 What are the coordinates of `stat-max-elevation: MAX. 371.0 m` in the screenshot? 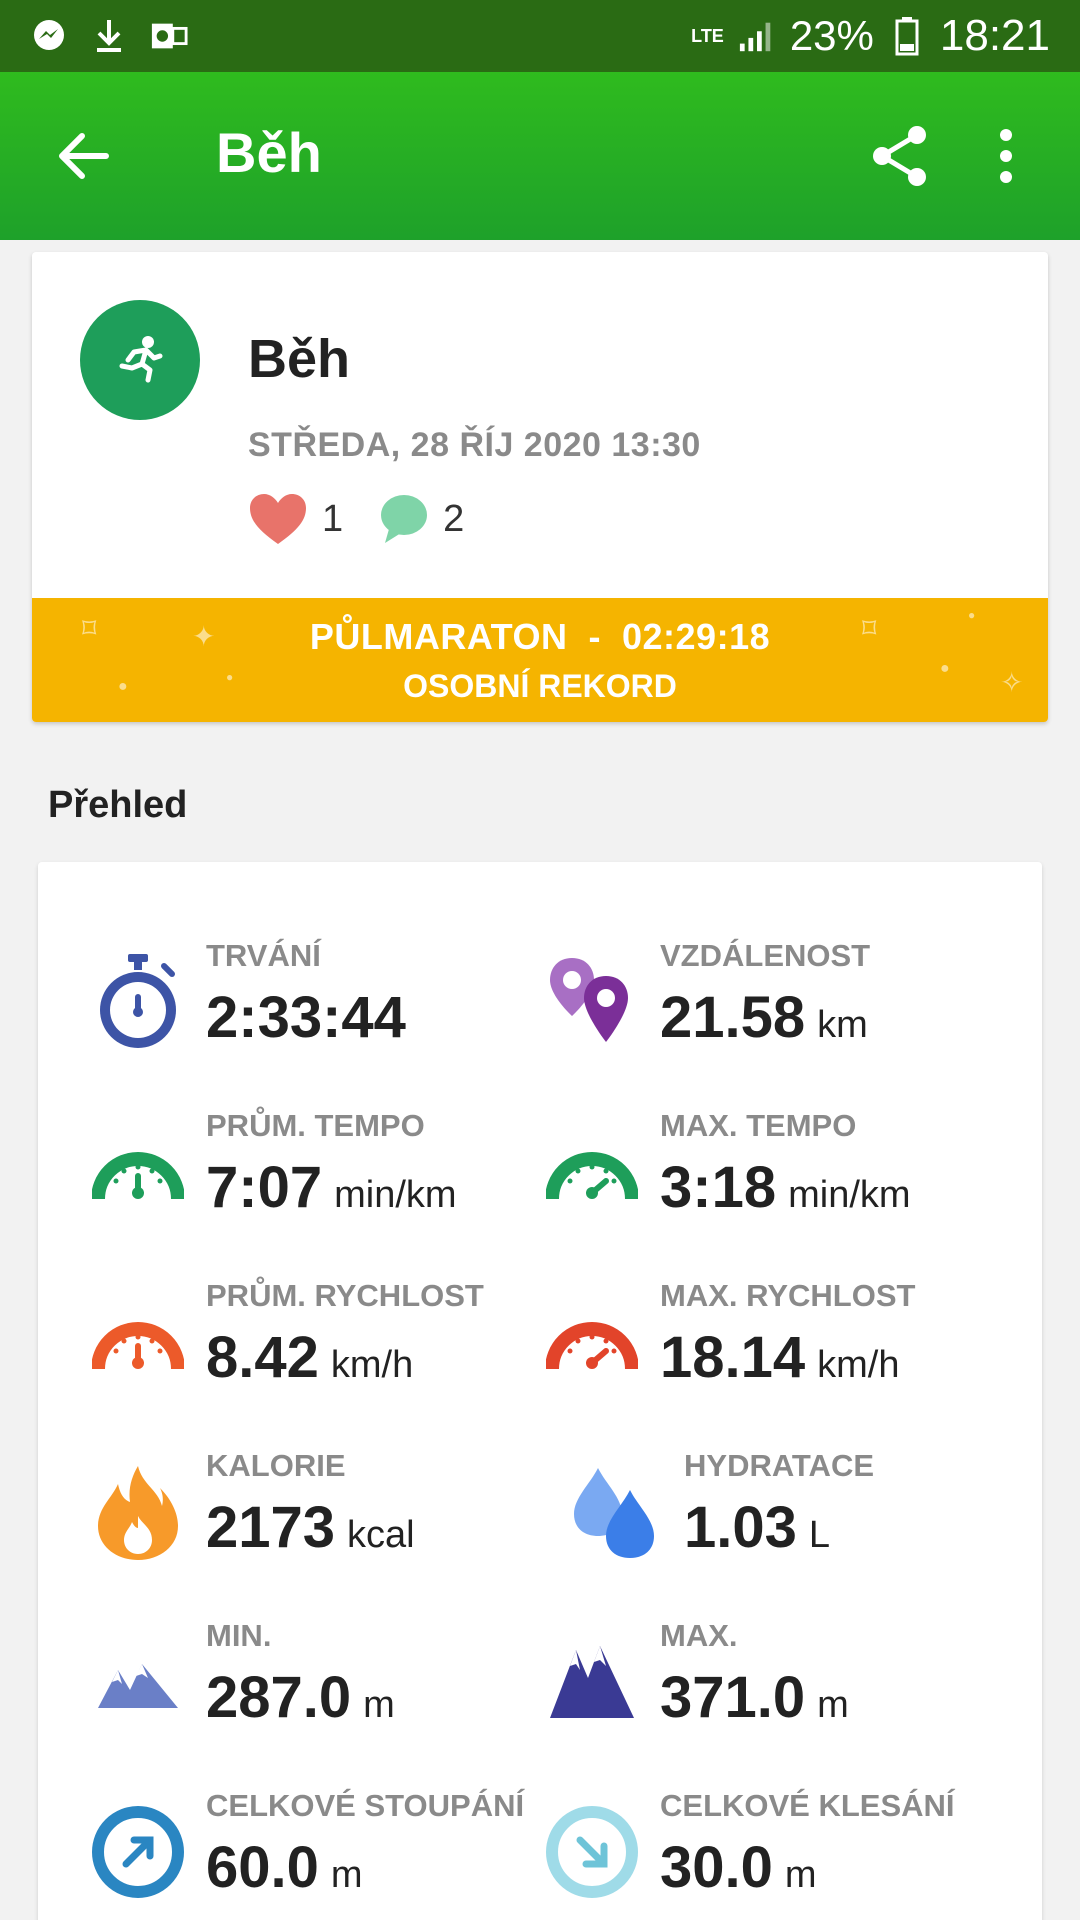 It's located at (782, 1688).